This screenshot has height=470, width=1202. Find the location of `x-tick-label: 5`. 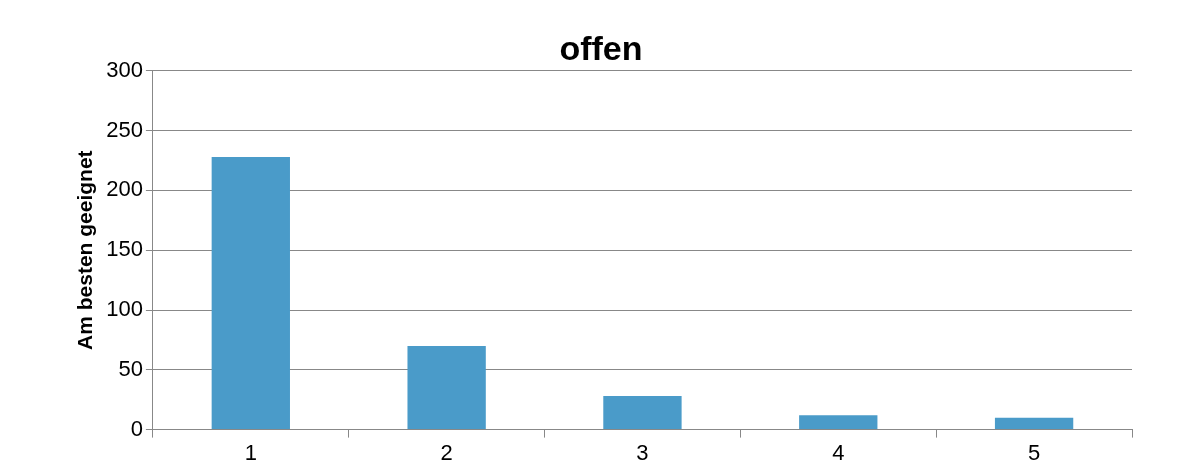

x-tick-label: 5 is located at coordinates (1034, 452).